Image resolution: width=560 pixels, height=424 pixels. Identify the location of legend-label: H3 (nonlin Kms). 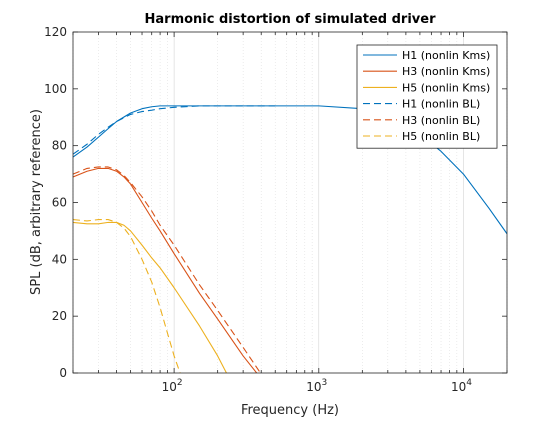
(446, 71).